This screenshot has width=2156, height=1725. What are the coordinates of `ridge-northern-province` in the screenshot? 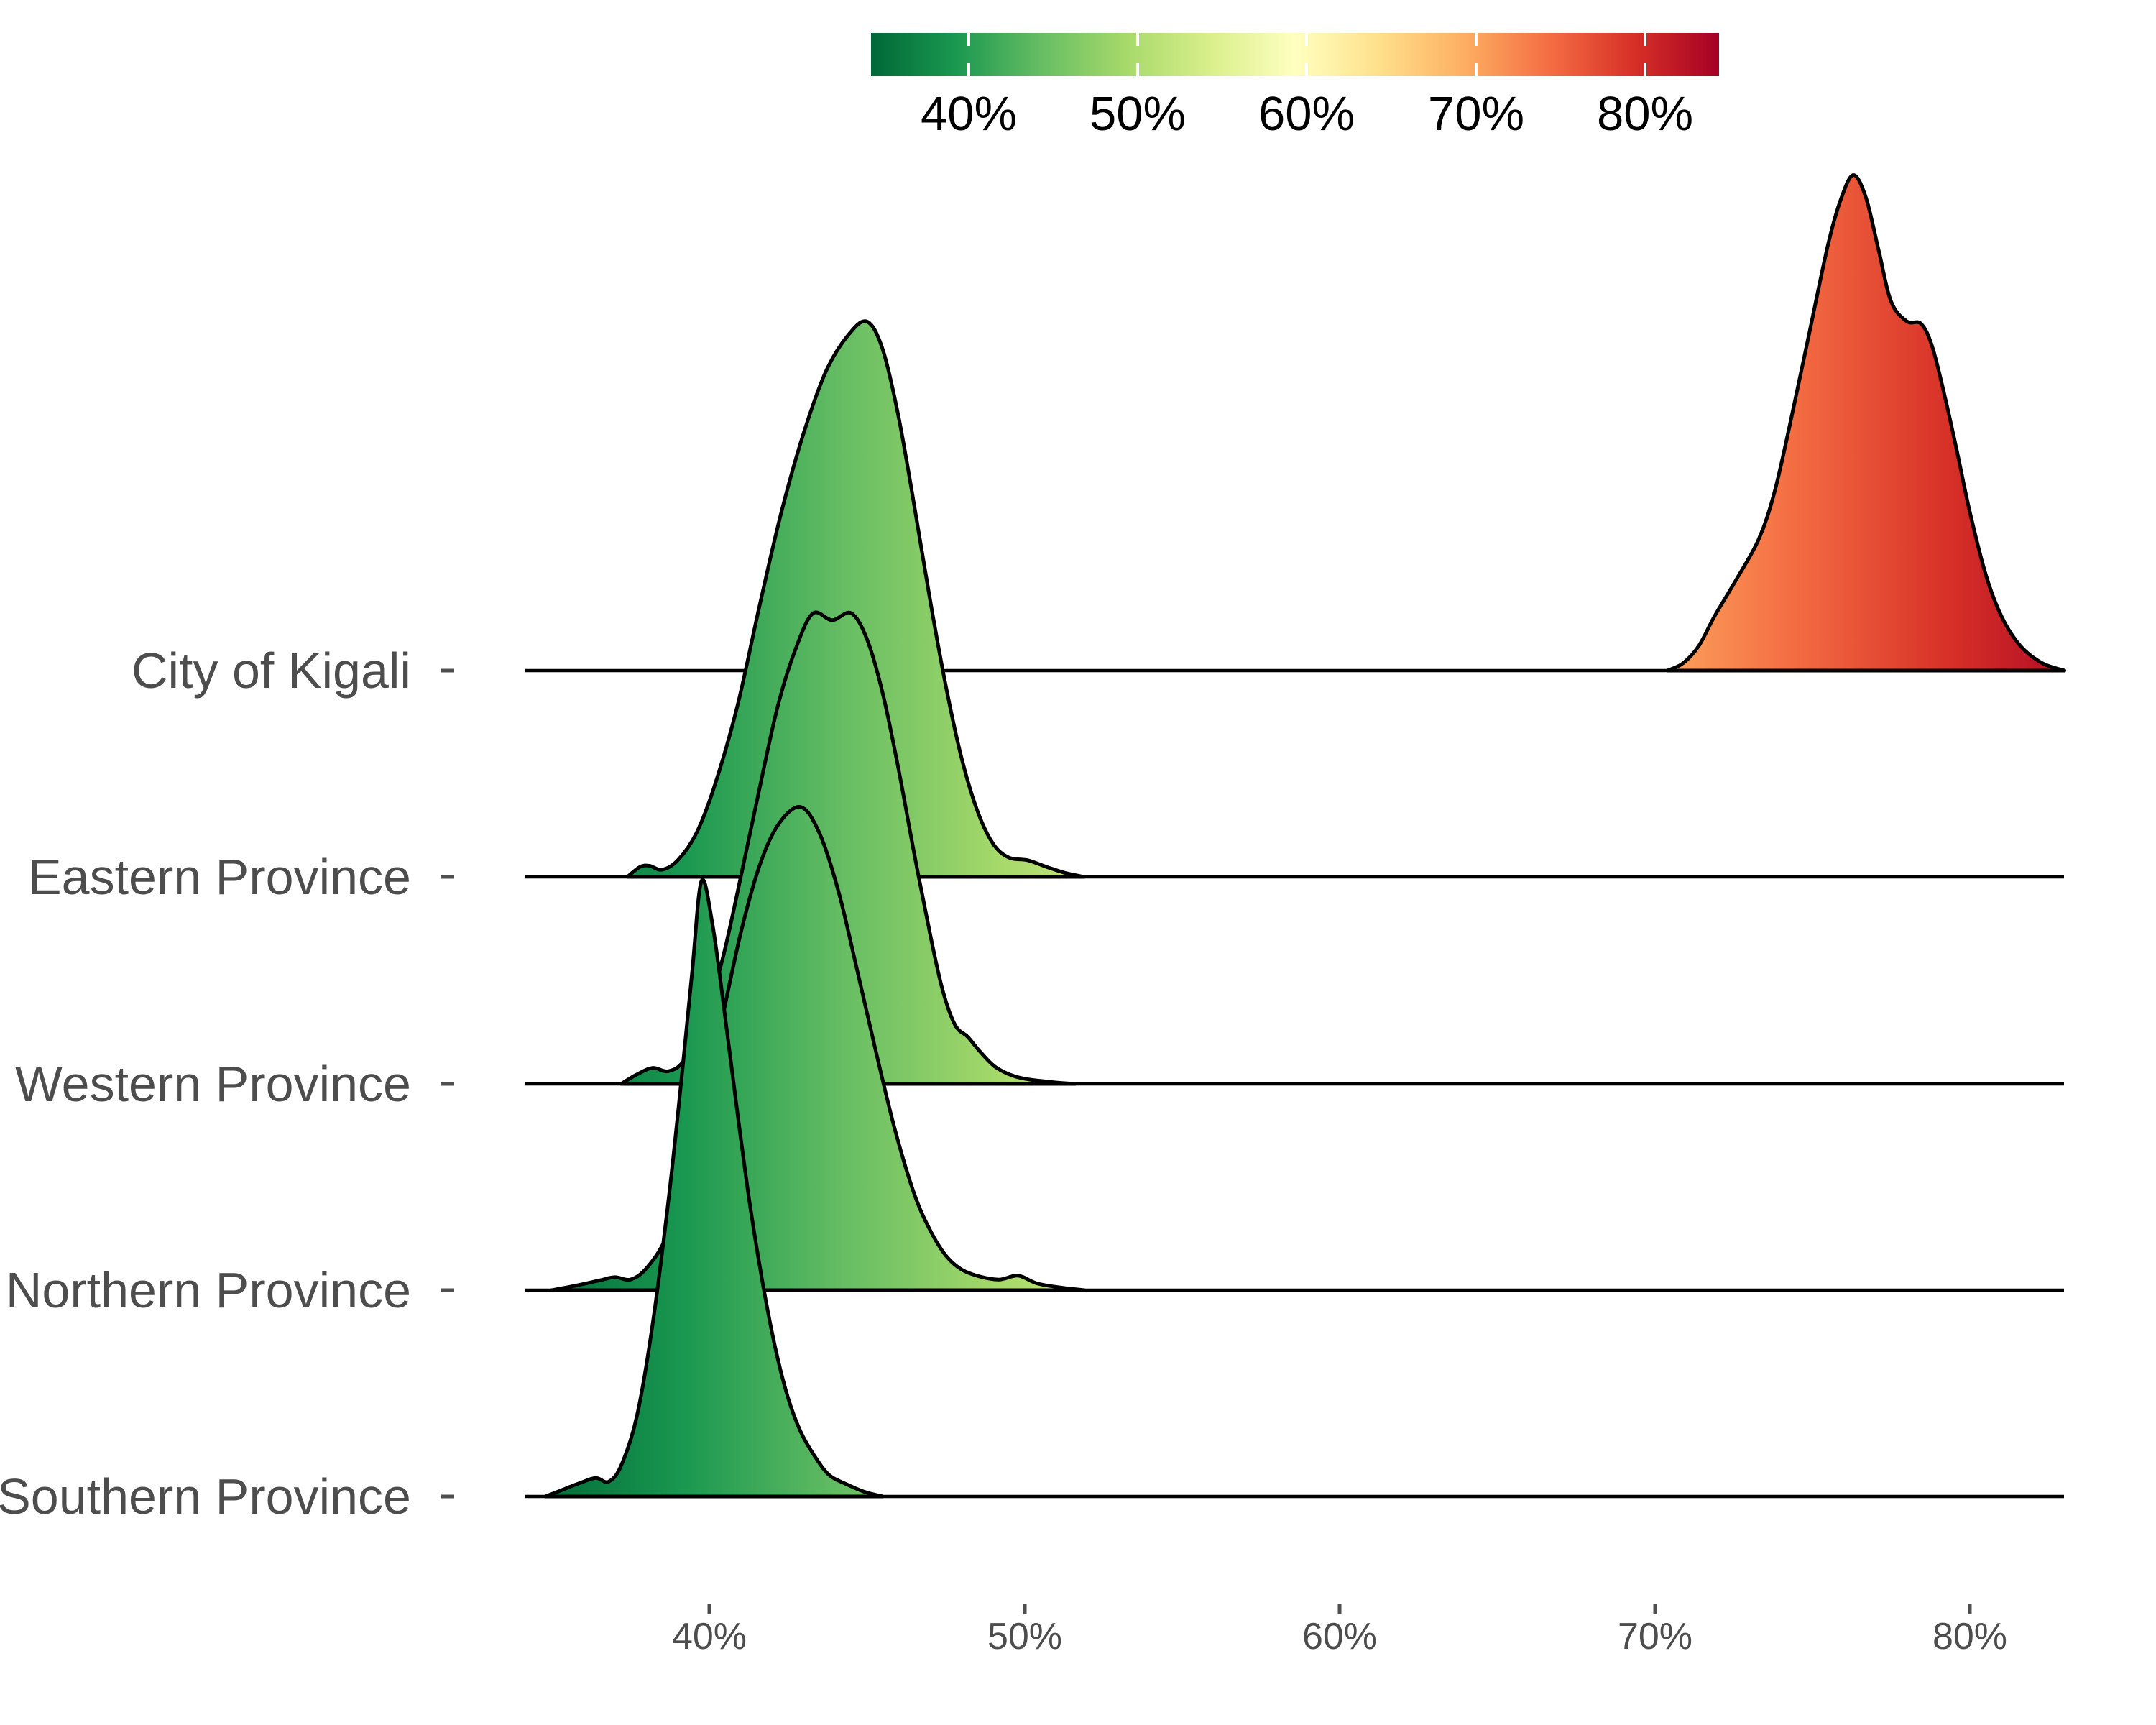 It's located at (818, 1048).